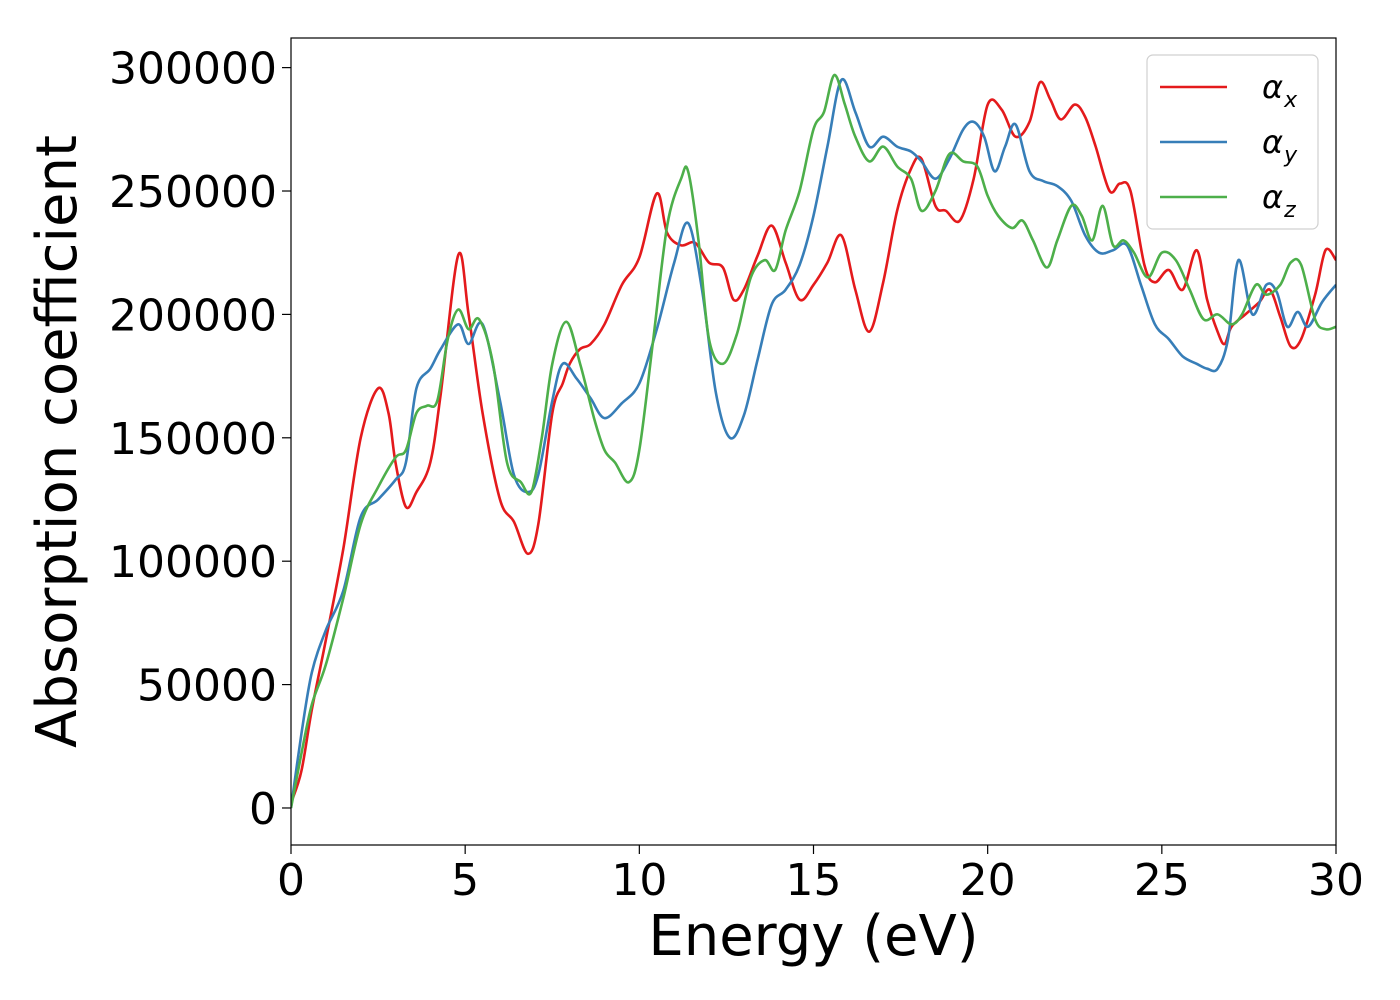 This screenshot has width=1400, height=1000. What do you see at coordinates (1162, 880) in the screenshot?
I see `x-tick-label: 25` at bounding box center [1162, 880].